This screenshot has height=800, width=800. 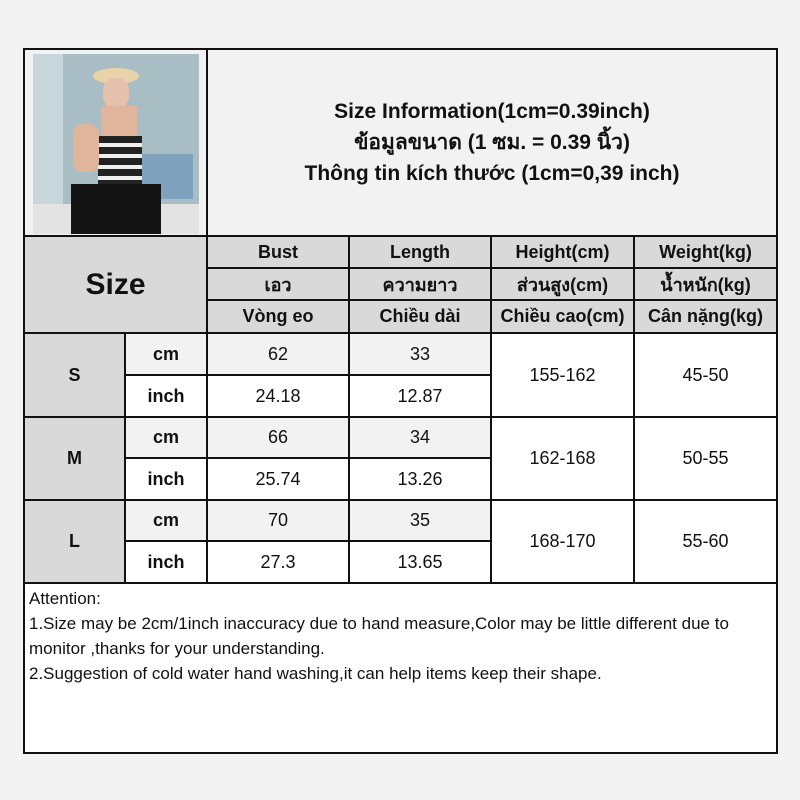 I want to click on l-bust-inch: 27.3, so click(x=278, y=562).